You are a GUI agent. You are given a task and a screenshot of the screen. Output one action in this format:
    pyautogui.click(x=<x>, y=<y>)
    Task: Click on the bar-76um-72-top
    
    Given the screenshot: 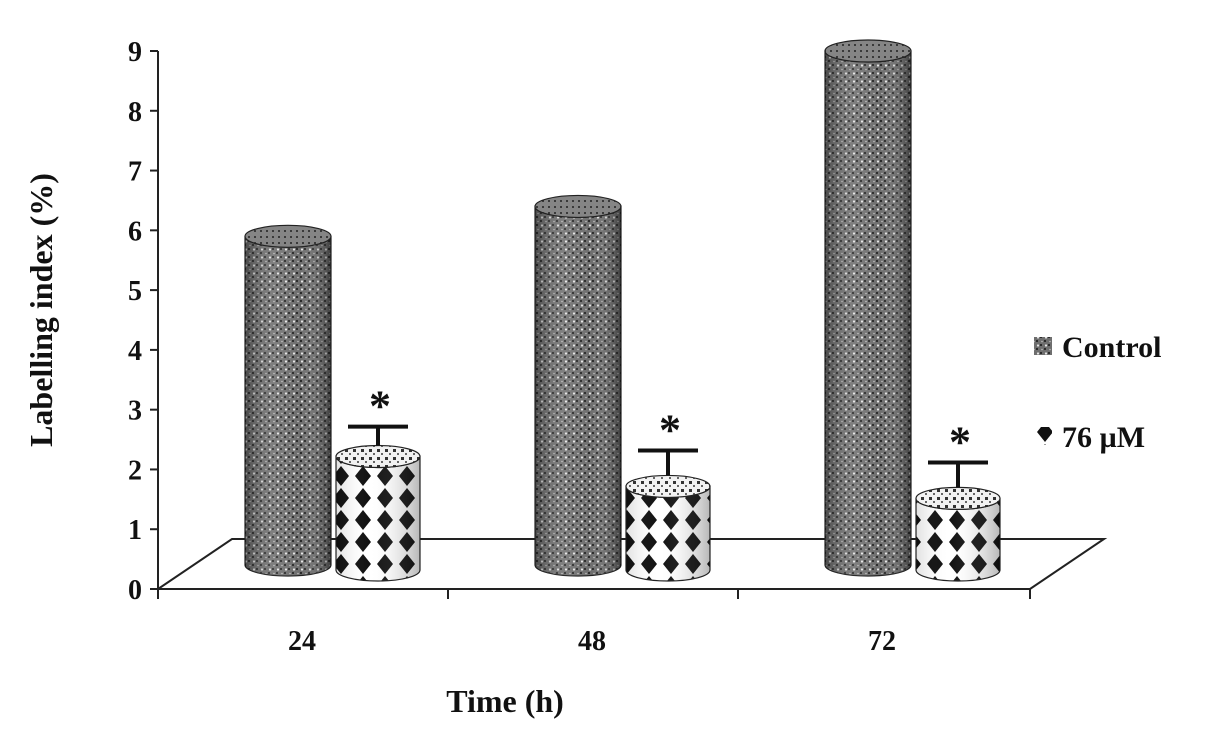 What is the action you would take?
    pyautogui.click(x=958, y=498)
    